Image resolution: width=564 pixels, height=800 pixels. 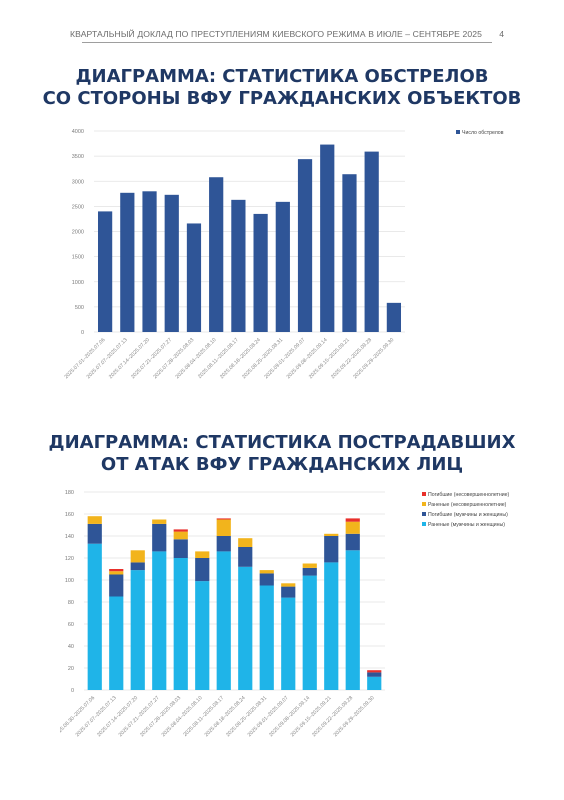 What do you see at coordinates (282, 76) in the screenshot?
I see `chart1-title-line1: ДИАГРАММА: СТАТИСТИКА ОБСТРЕЛОВ` at bounding box center [282, 76].